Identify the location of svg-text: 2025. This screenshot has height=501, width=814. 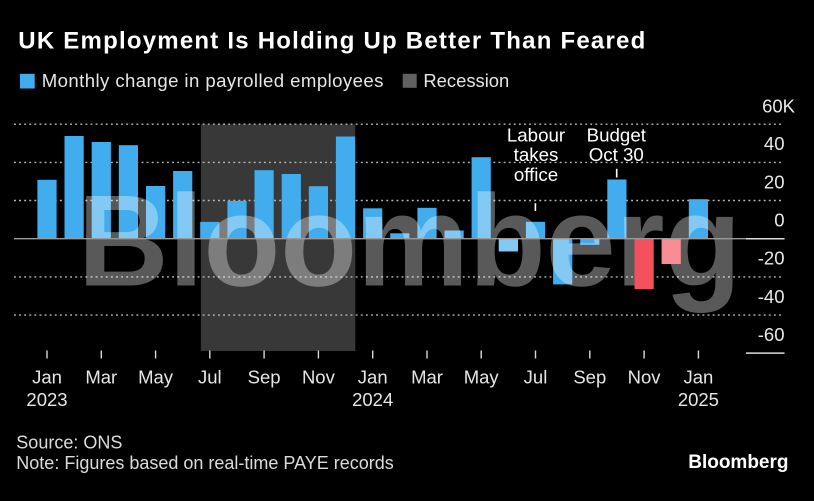
(698, 399).